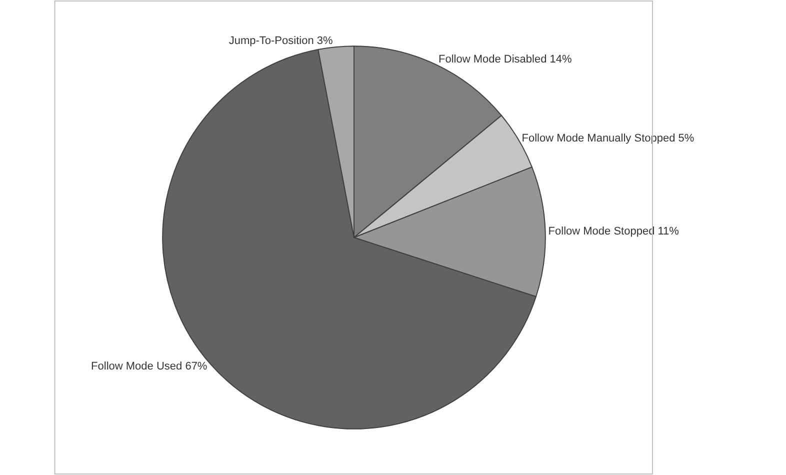 The width and height of the screenshot is (786, 475). I want to click on slice-label: Jump-To-Position 3%, so click(280, 41).